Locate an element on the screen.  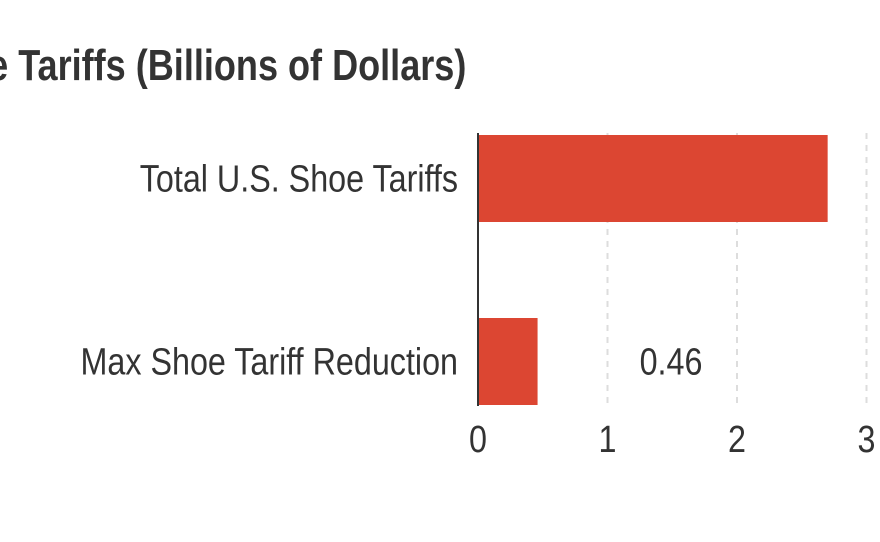
category-label: Max Shoe Tariff Reduction is located at coordinates (269, 362).